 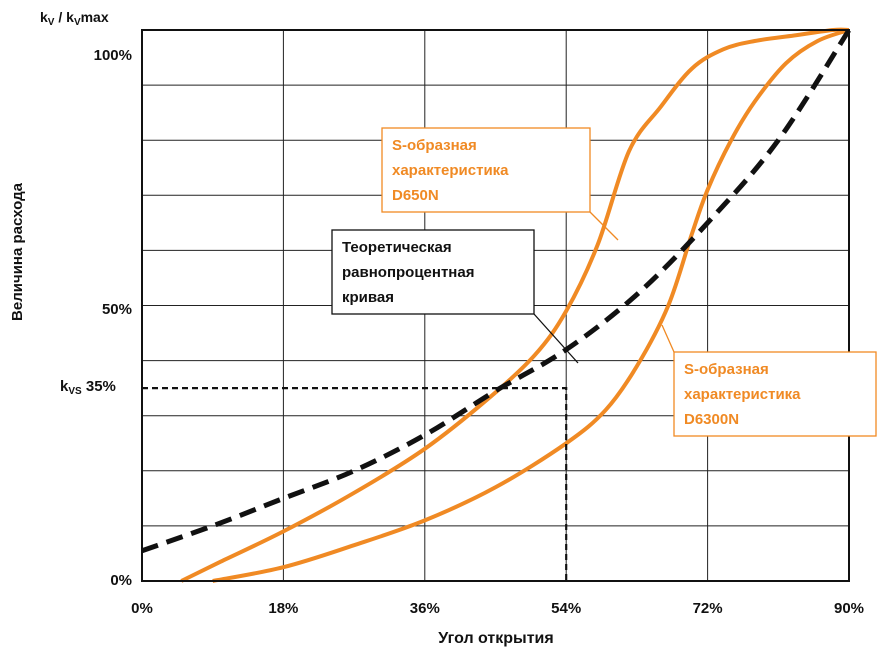 What do you see at coordinates (355, 484) in the screenshot?
I see `kvs-guide-line` at bounding box center [355, 484].